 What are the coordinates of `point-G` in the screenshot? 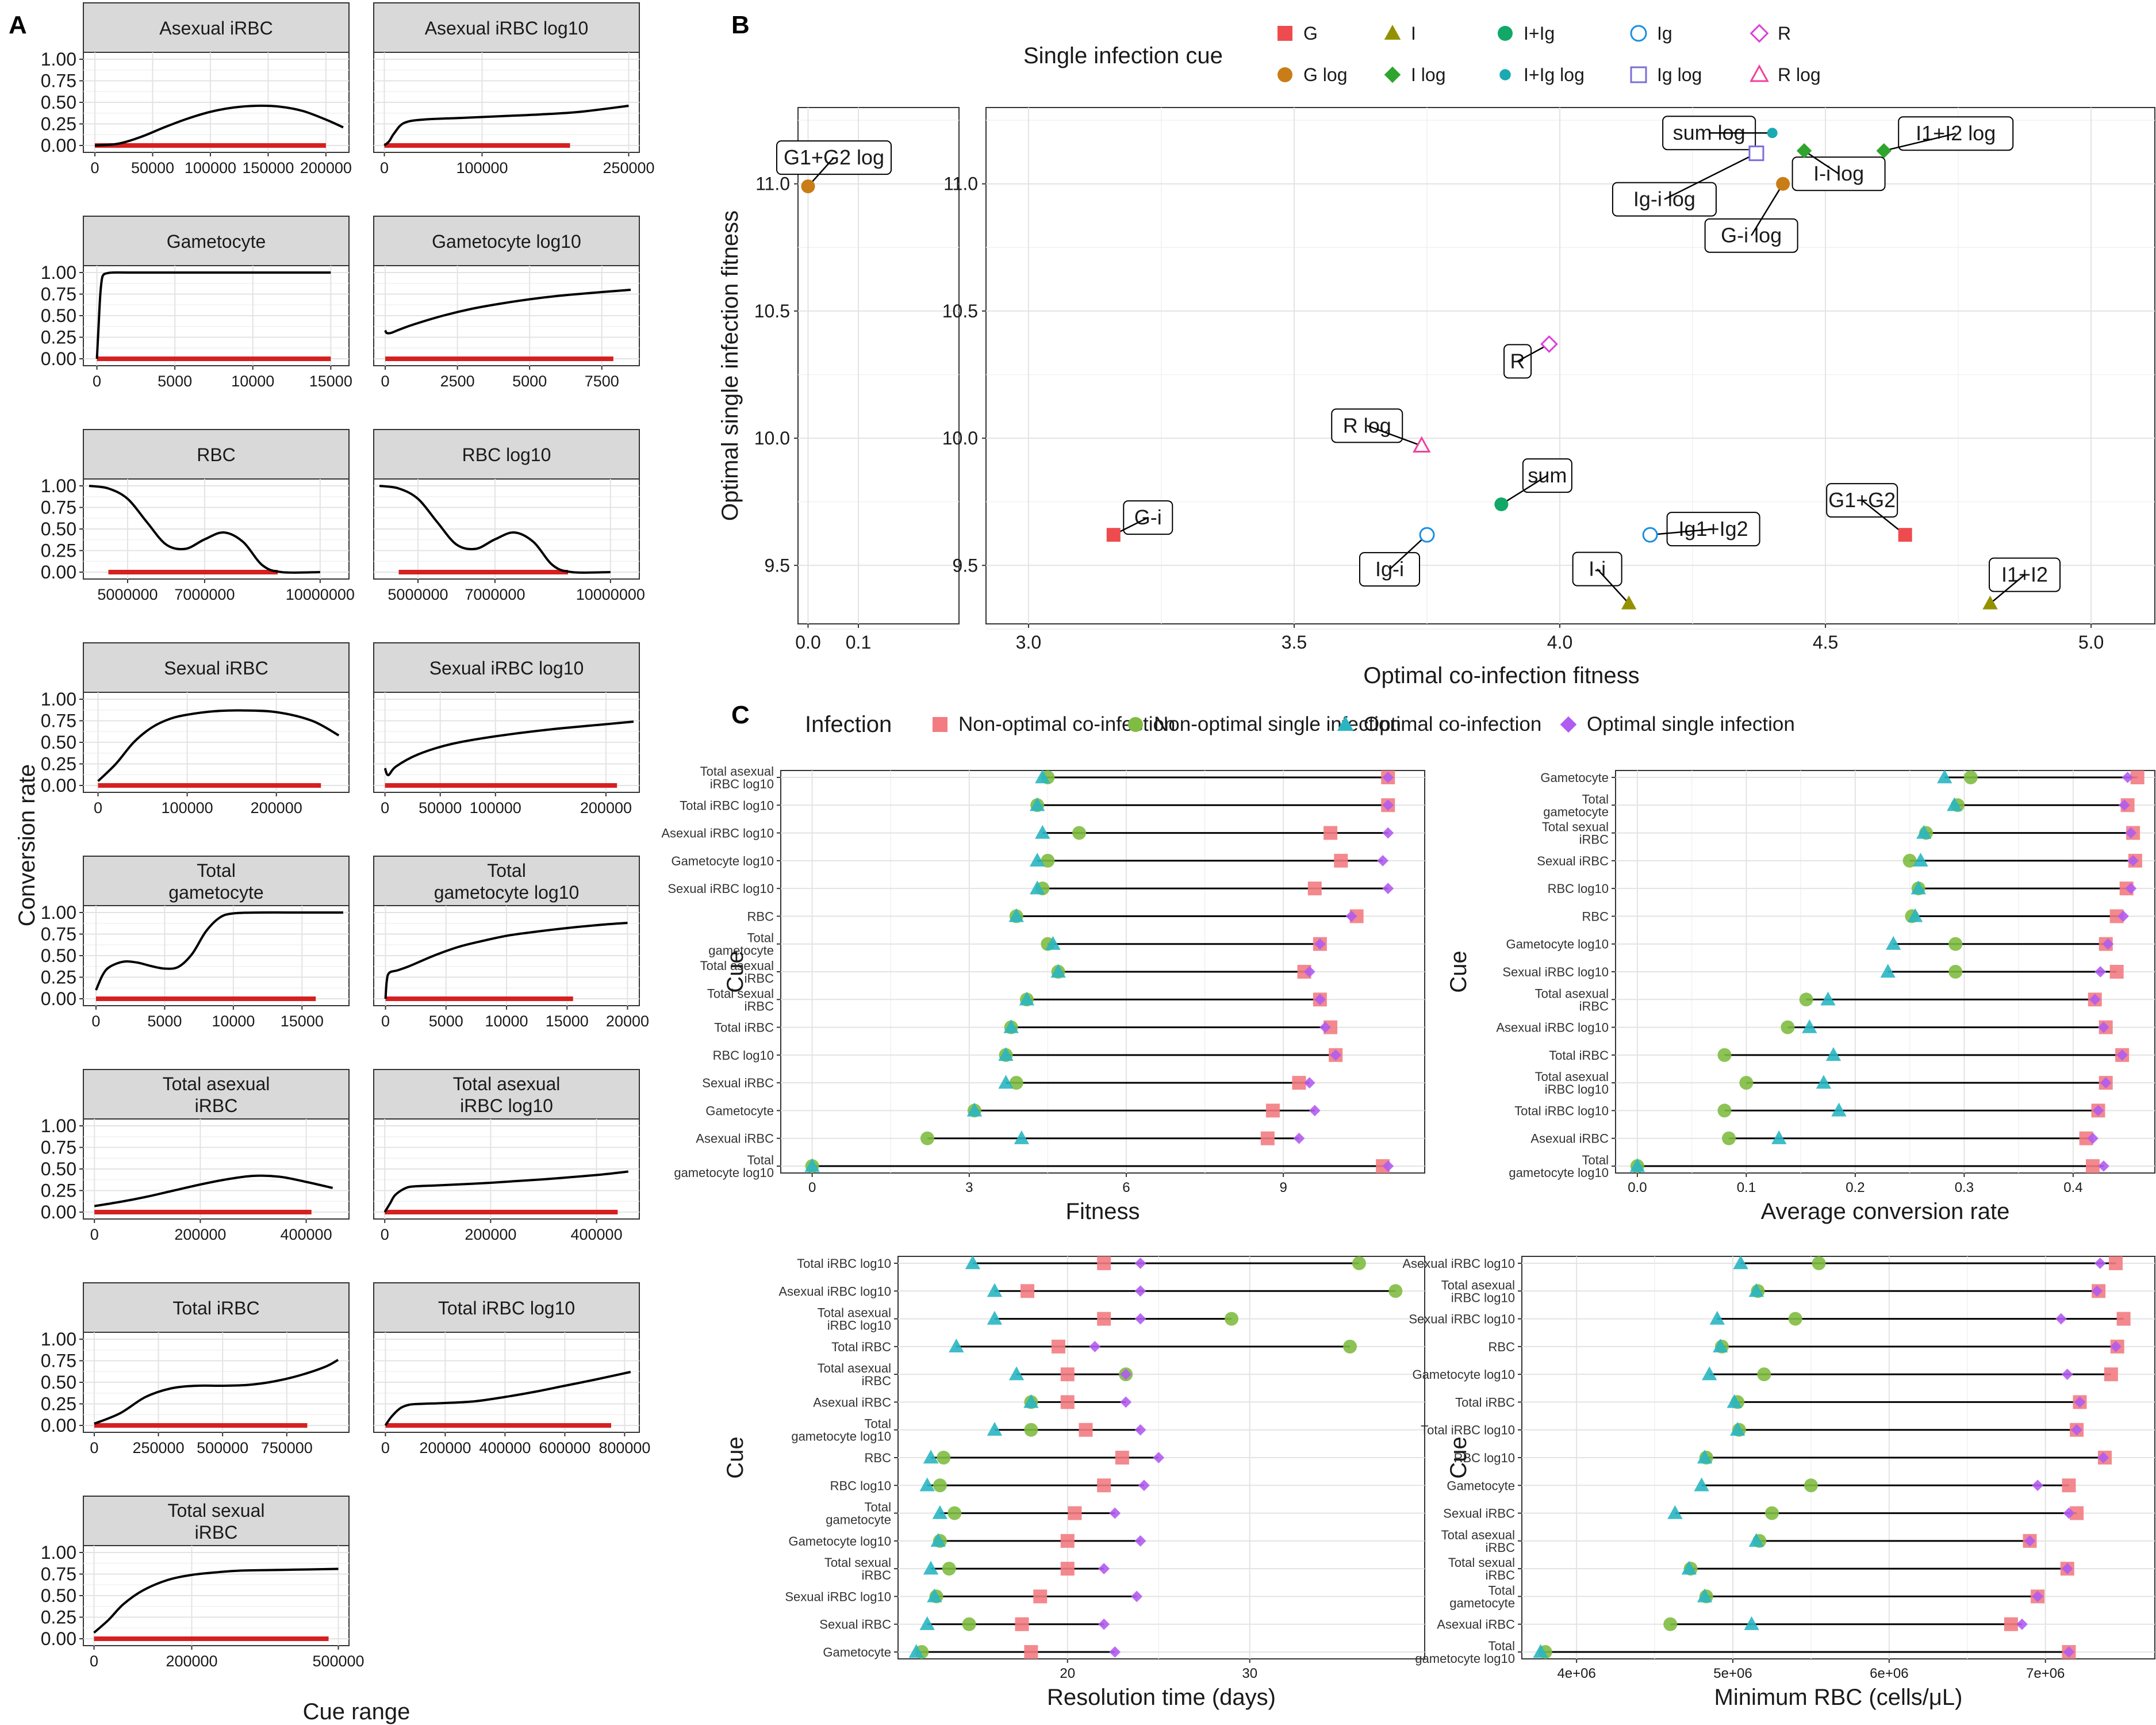 It's located at (1113, 535).